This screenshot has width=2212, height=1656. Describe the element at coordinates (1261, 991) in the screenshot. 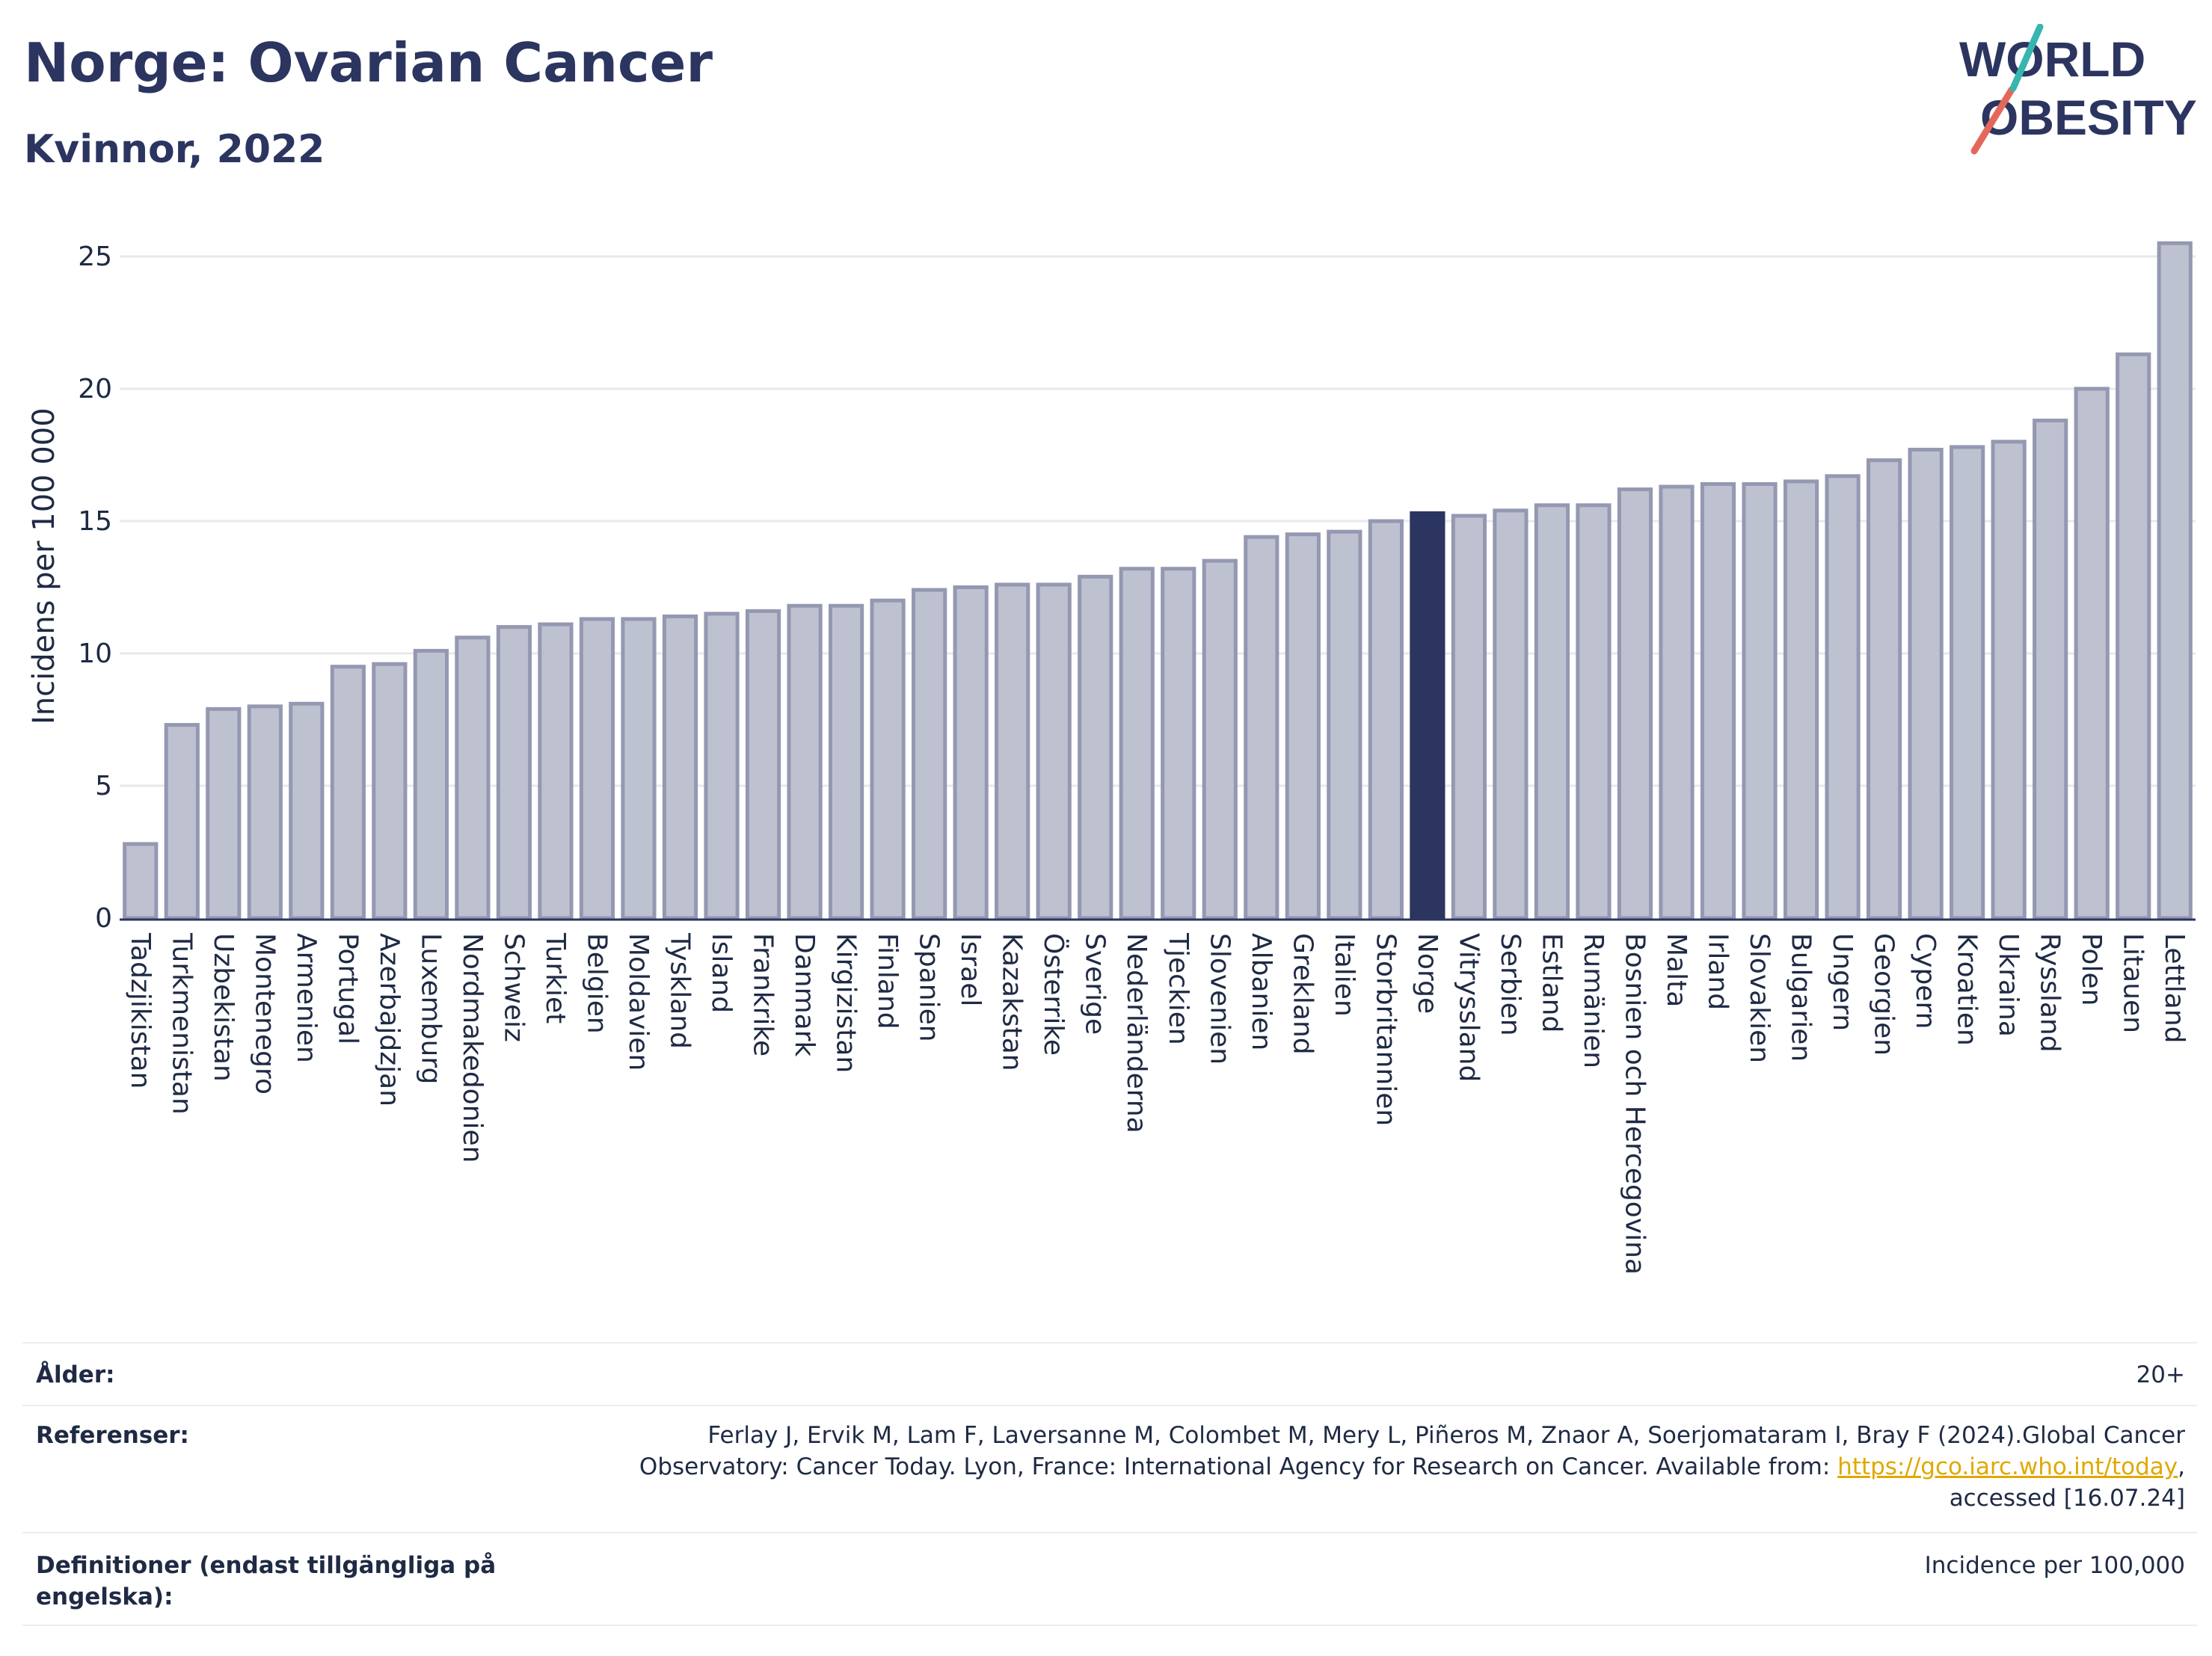

I see `x-tick-label: Albanien` at that location.